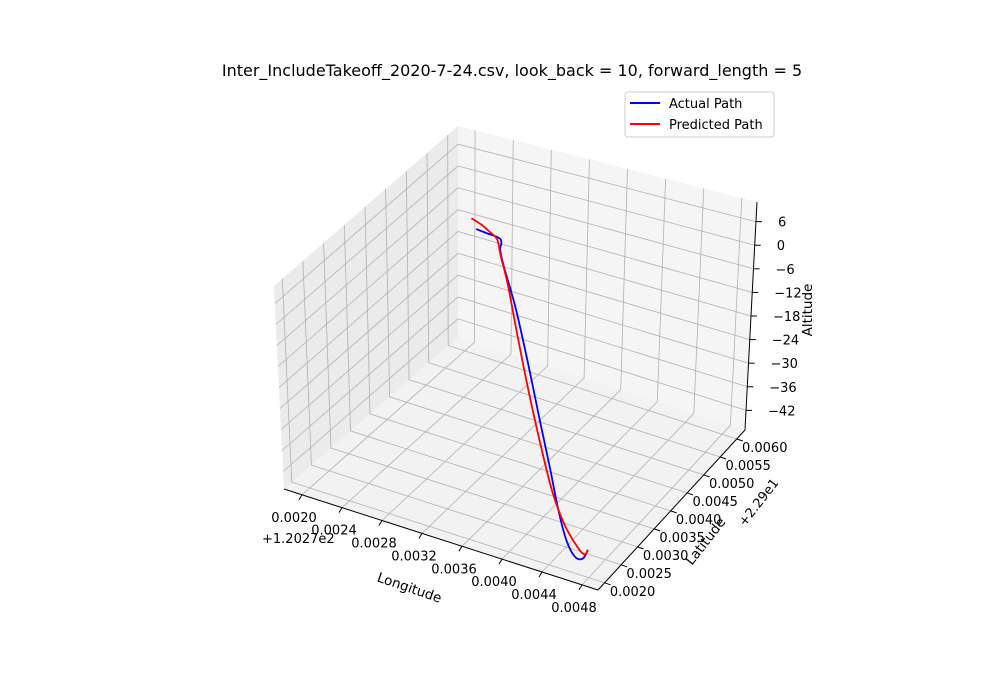  Describe the element at coordinates (782, 388) in the screenshot. I see `z-tick-label-7: −36` at that location.